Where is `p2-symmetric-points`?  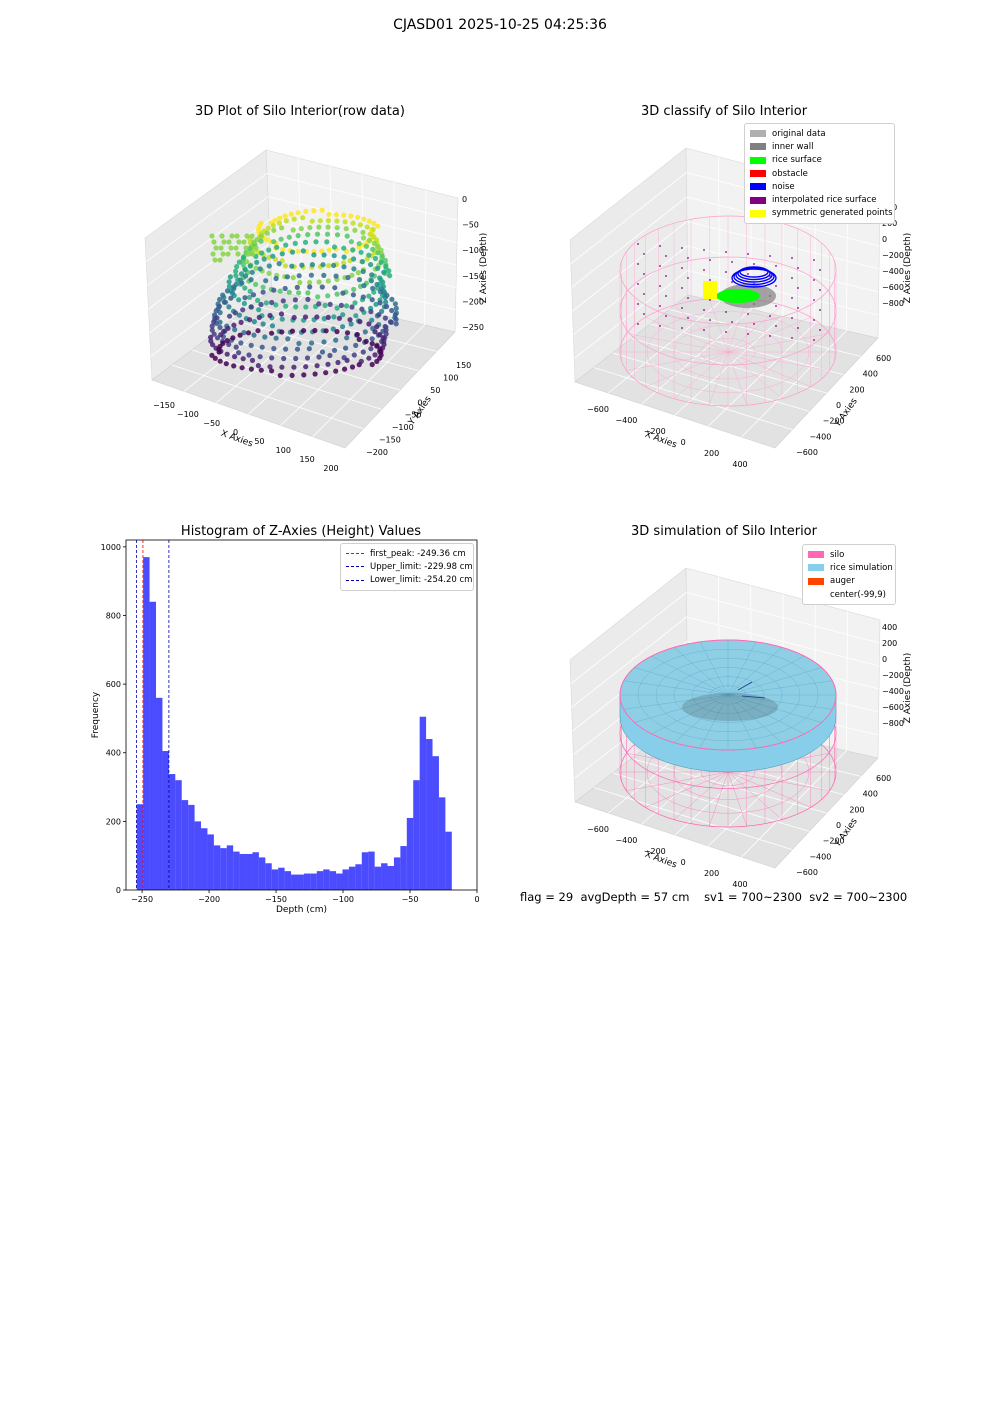 p2-symmetric-points is located at coordinates (710, 290).